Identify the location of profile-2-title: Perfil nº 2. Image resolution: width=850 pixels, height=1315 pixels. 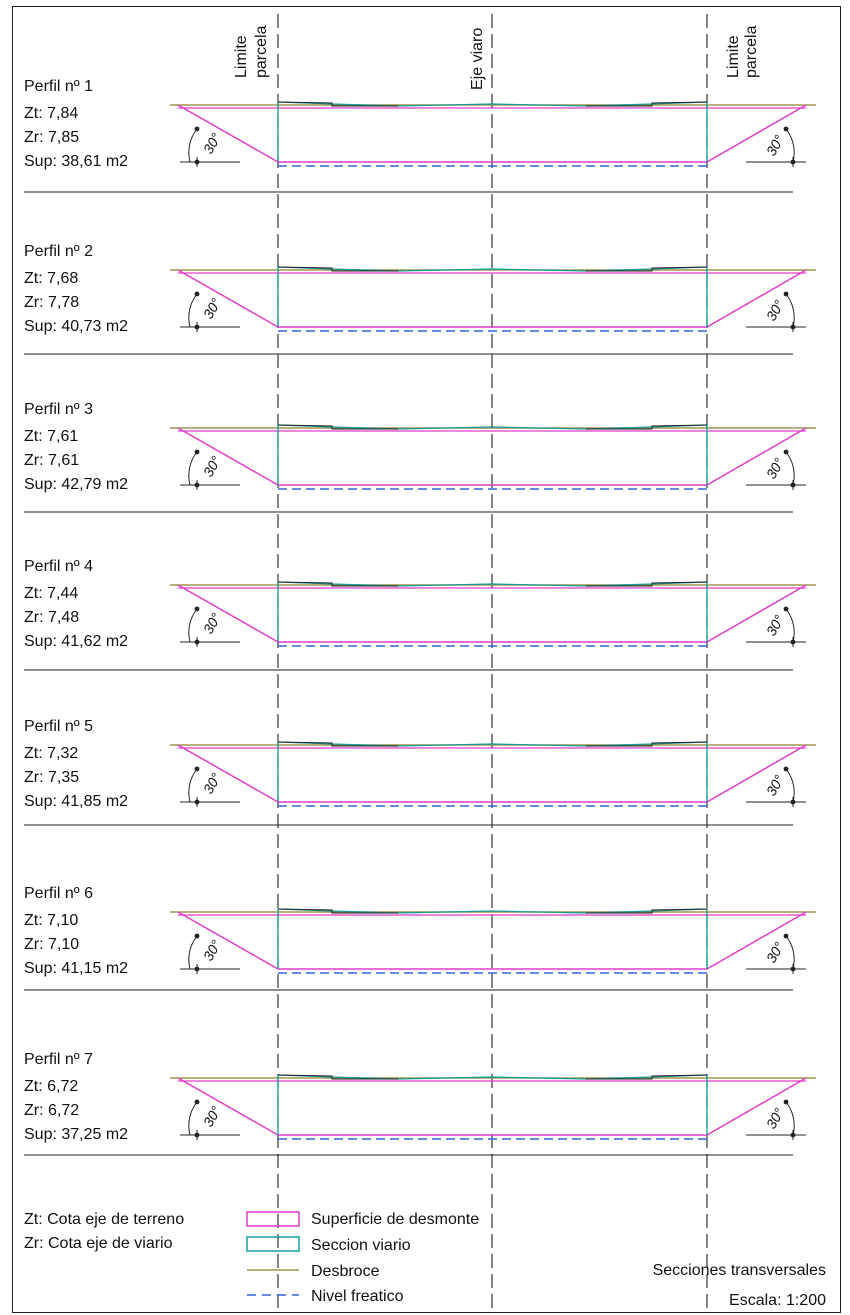
(58, 251).